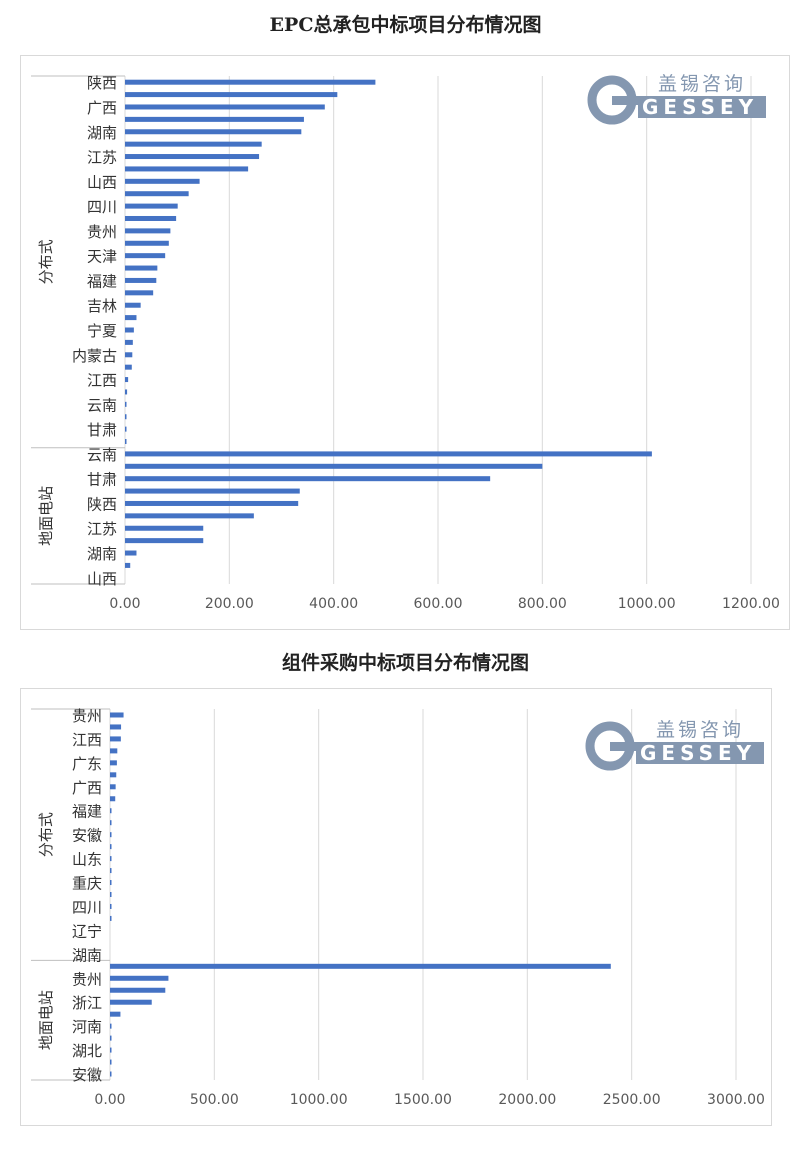  I want to click on category-label: 天津, so click(102, 257).